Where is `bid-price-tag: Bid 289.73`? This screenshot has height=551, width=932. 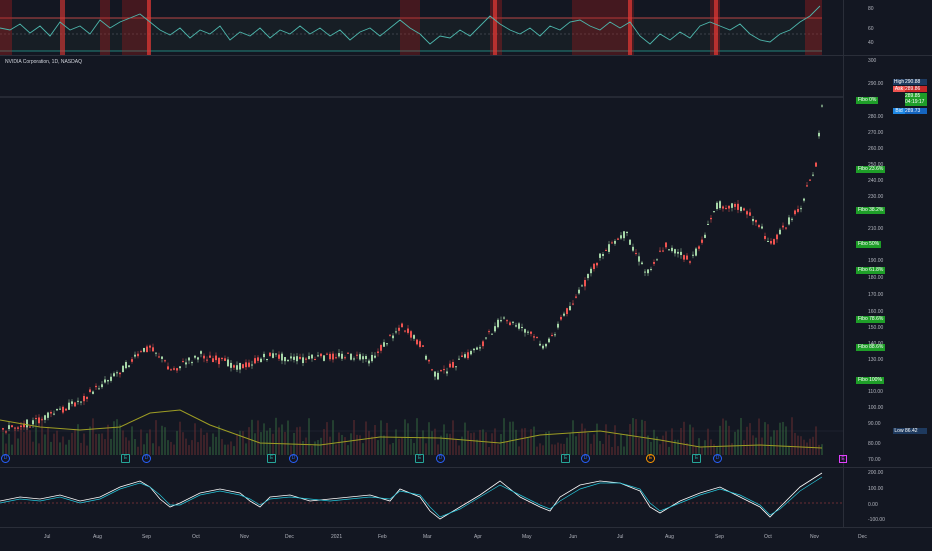 bid-price-tag: Bid 289.73 is located at coordinates (910, 111).